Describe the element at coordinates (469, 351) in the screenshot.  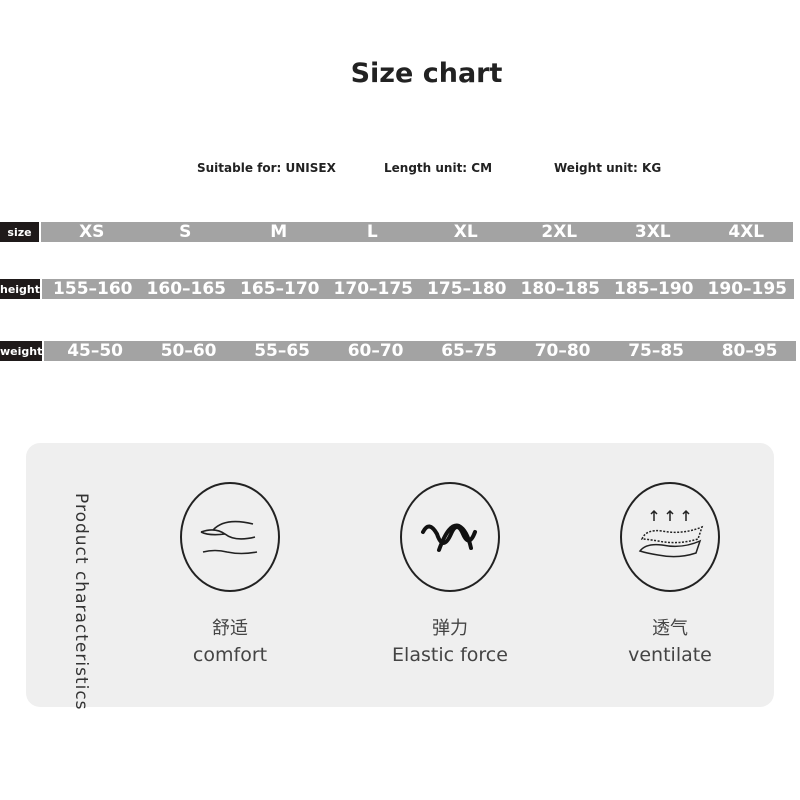
I see `table-cell: 65–75` at that location.